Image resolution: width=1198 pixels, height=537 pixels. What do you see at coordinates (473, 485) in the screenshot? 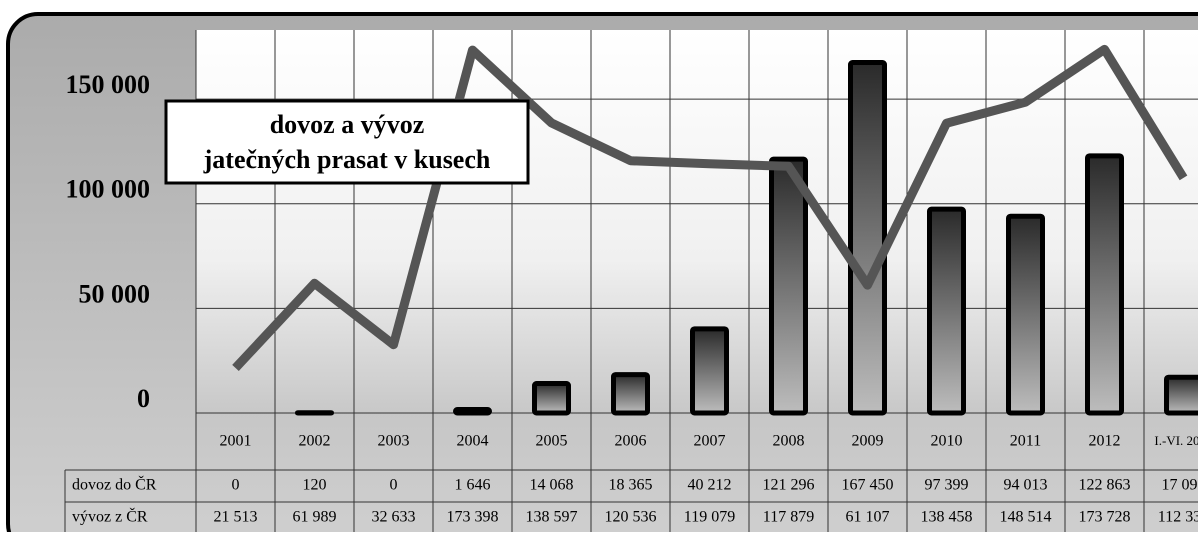
I see `table-cell: 1 646` at bounding box center [473, 485].